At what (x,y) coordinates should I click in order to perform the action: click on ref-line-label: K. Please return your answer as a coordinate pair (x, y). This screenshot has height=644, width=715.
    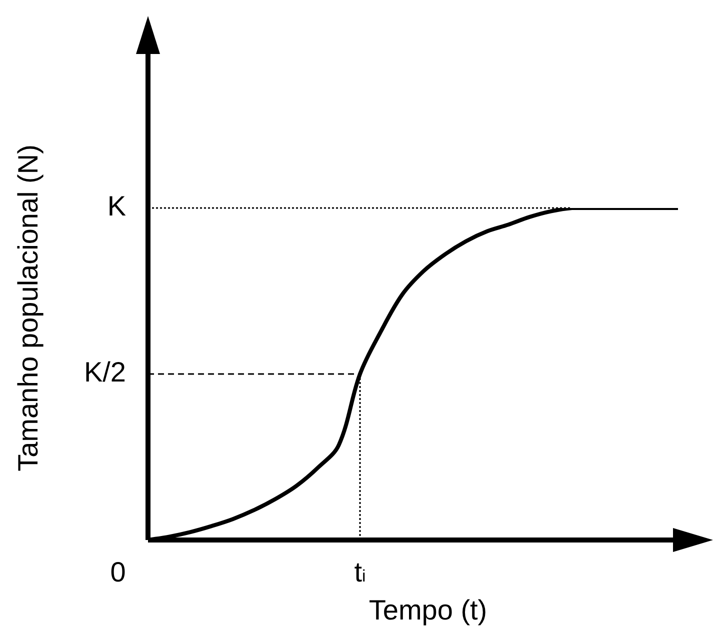
    Looking at the image, I should click on (116, 206).